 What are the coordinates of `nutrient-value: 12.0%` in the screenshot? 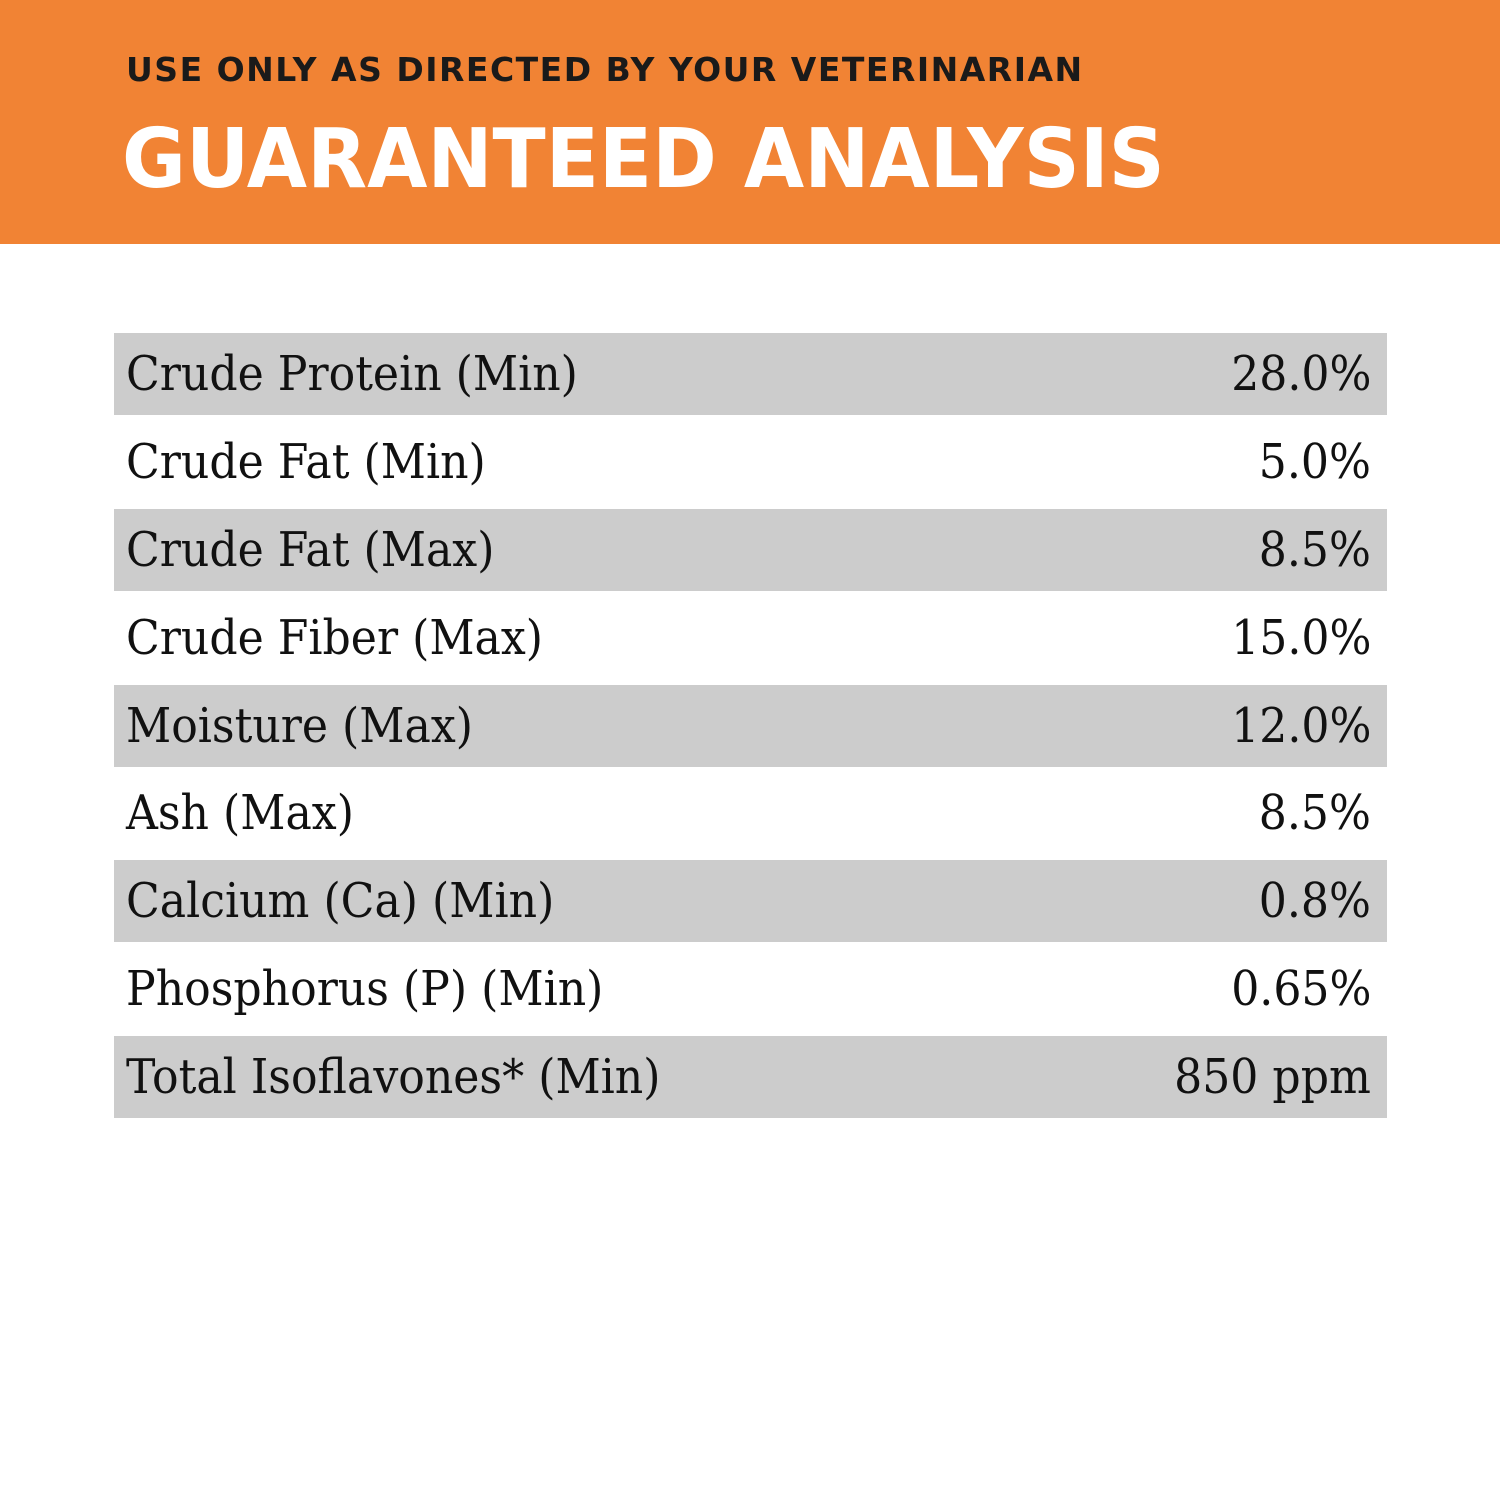 It's located at (1300, 725).